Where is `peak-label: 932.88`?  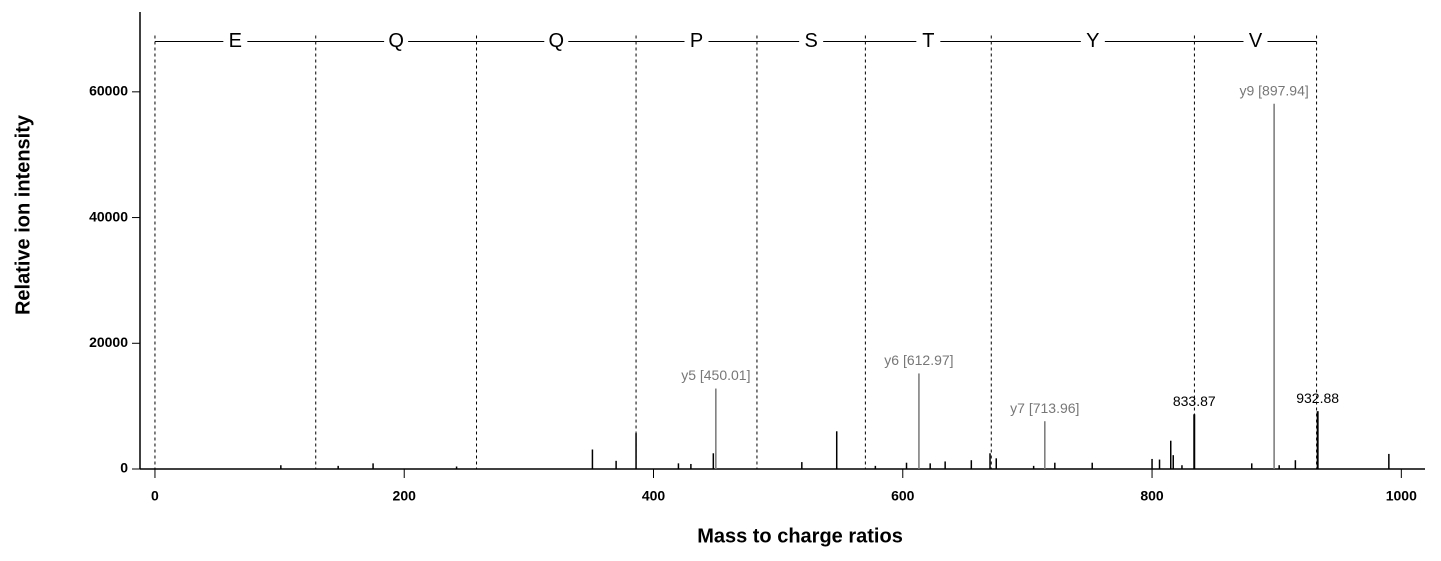 peak-label: 932.88 is located at coordinates (1317, 398).